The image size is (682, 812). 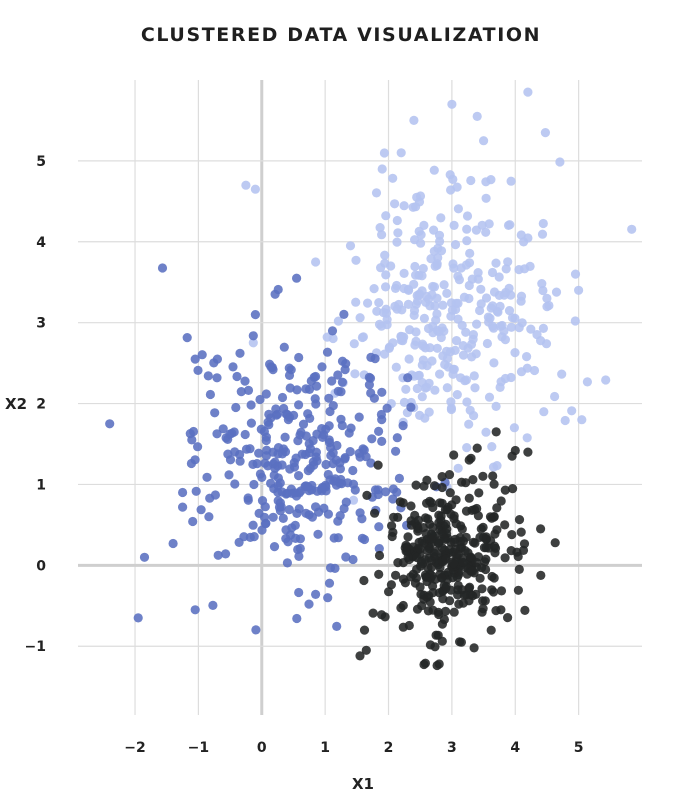 I want to click on x-axis-label: X1, so click(x=363, y=784).